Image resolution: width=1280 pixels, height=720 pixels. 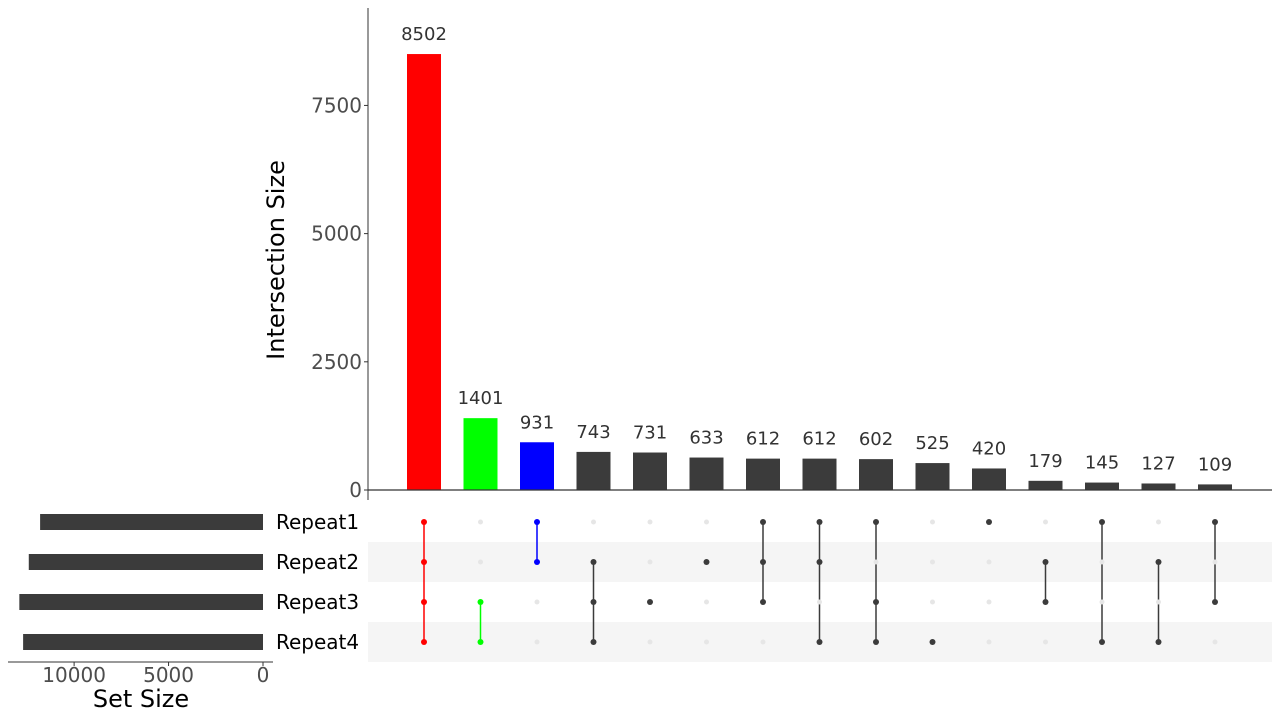 What do you see at coordinates (355, 490) in the screenshot?
I see `y-tick-label: 0` at bounding box center [355, 490].